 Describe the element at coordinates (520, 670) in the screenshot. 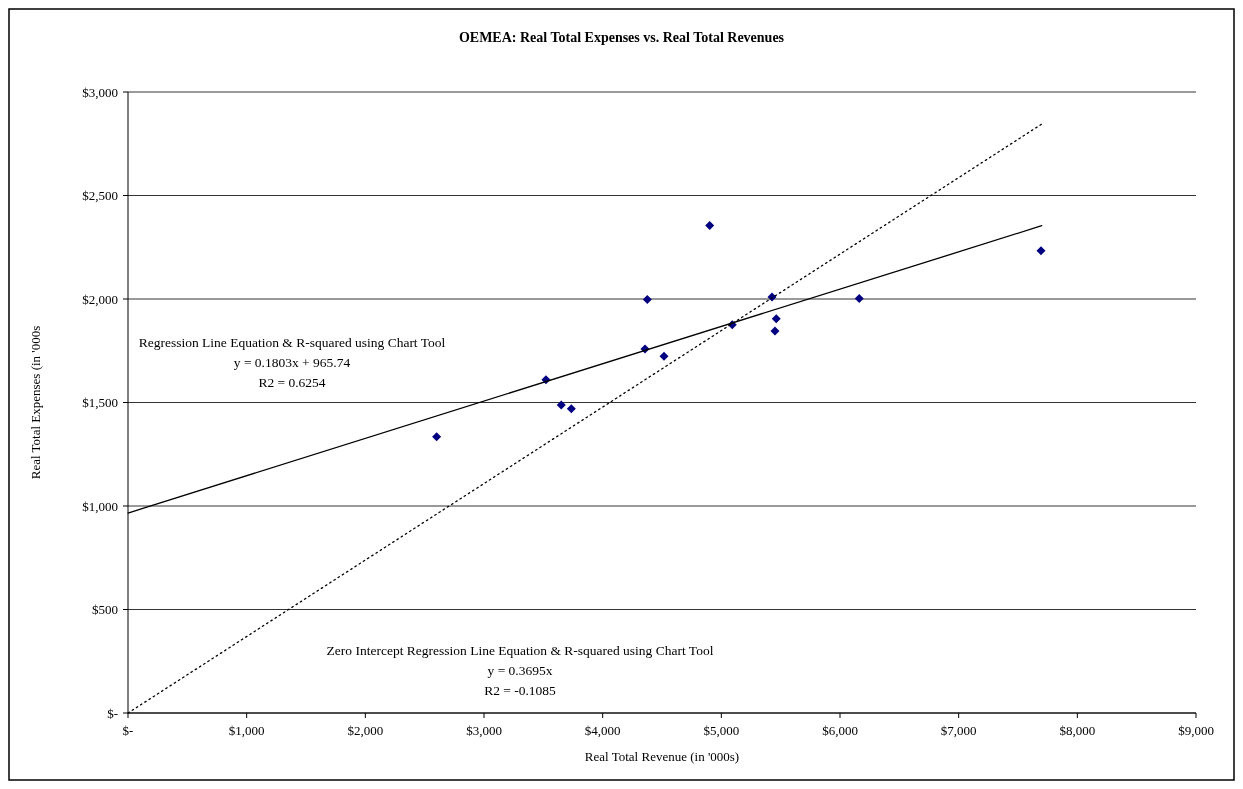

I see `annotation: y = 0.3695x` at that location.